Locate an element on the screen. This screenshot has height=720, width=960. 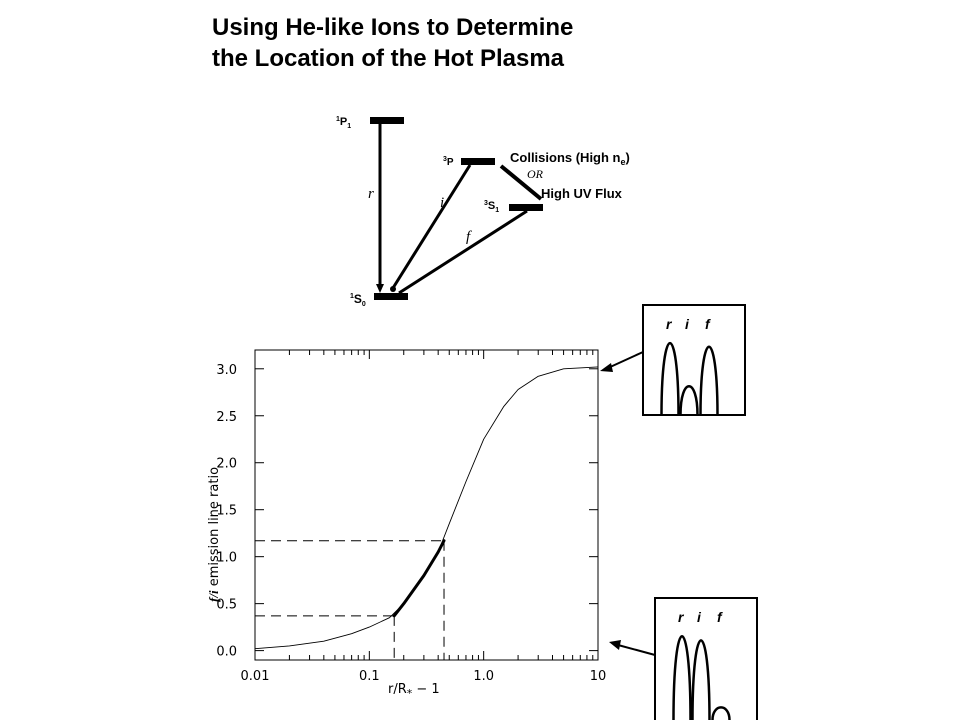
y-axis-tick-labels: 0.0 0.5 1.0 1.5 2.0 2.5 3.0 is located at coordinates (226, 511).